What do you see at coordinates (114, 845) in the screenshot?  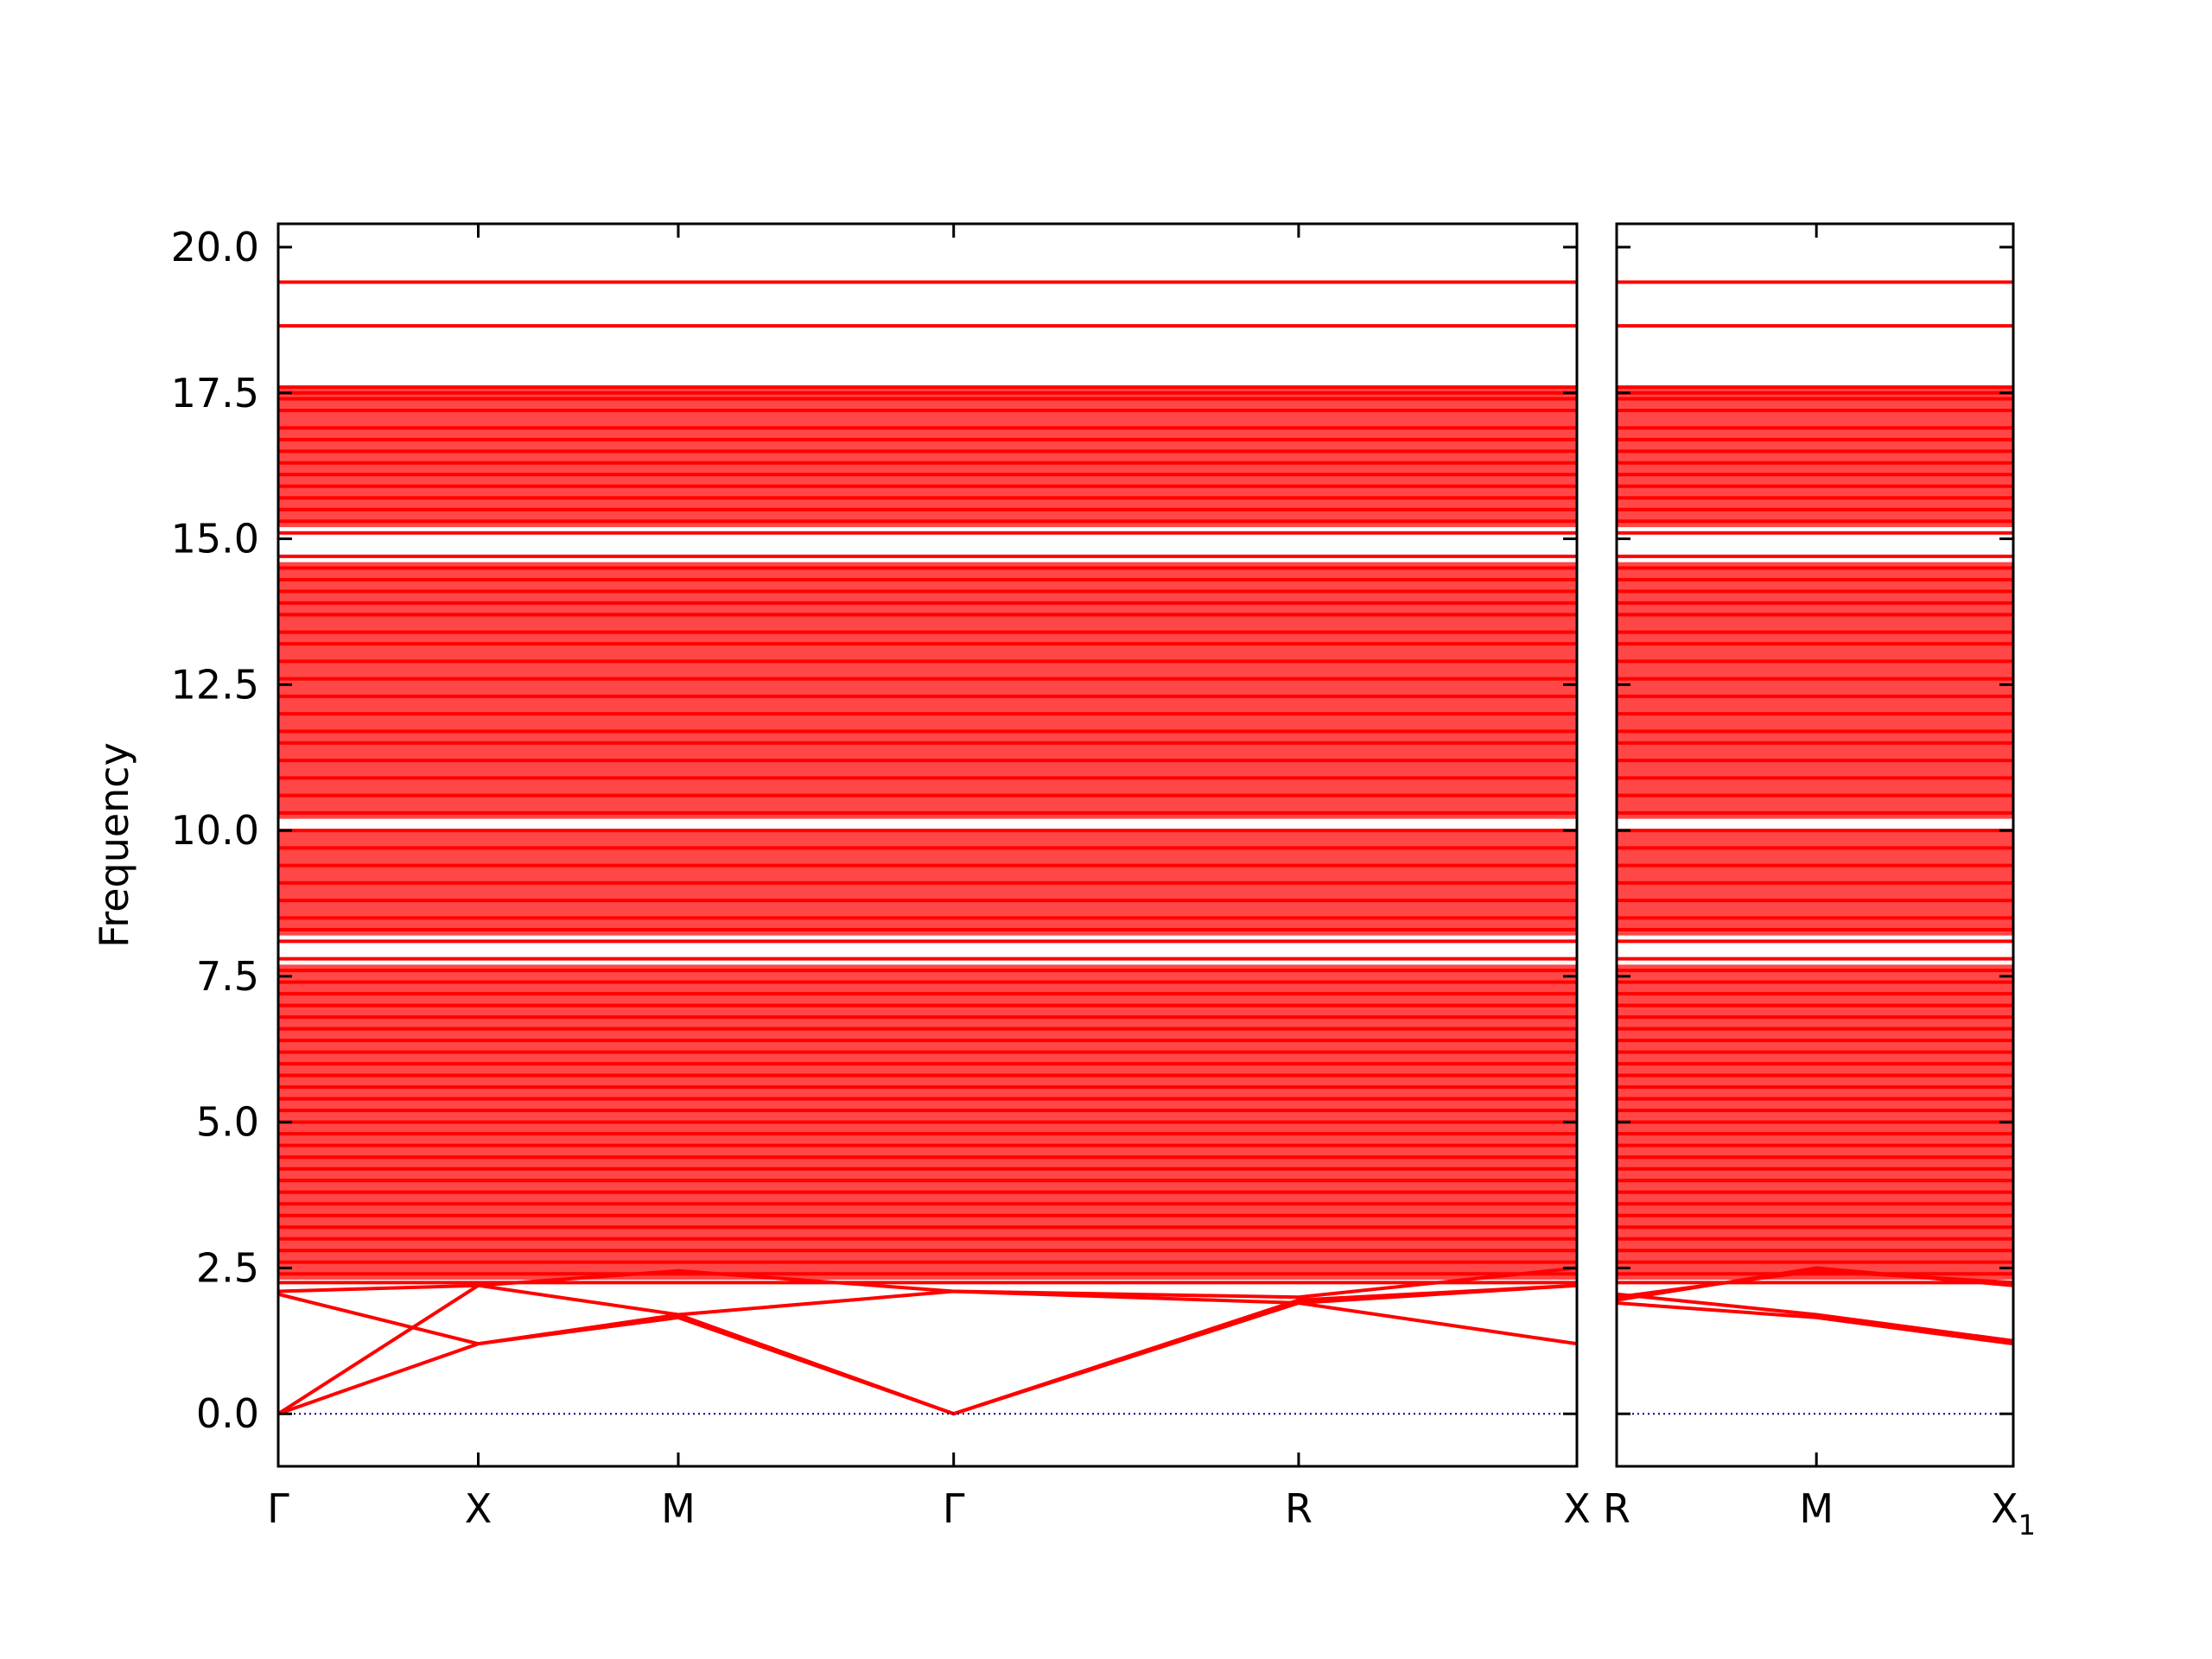 I see `y-axis-label: Frequency` at bounding box center [114, 845].